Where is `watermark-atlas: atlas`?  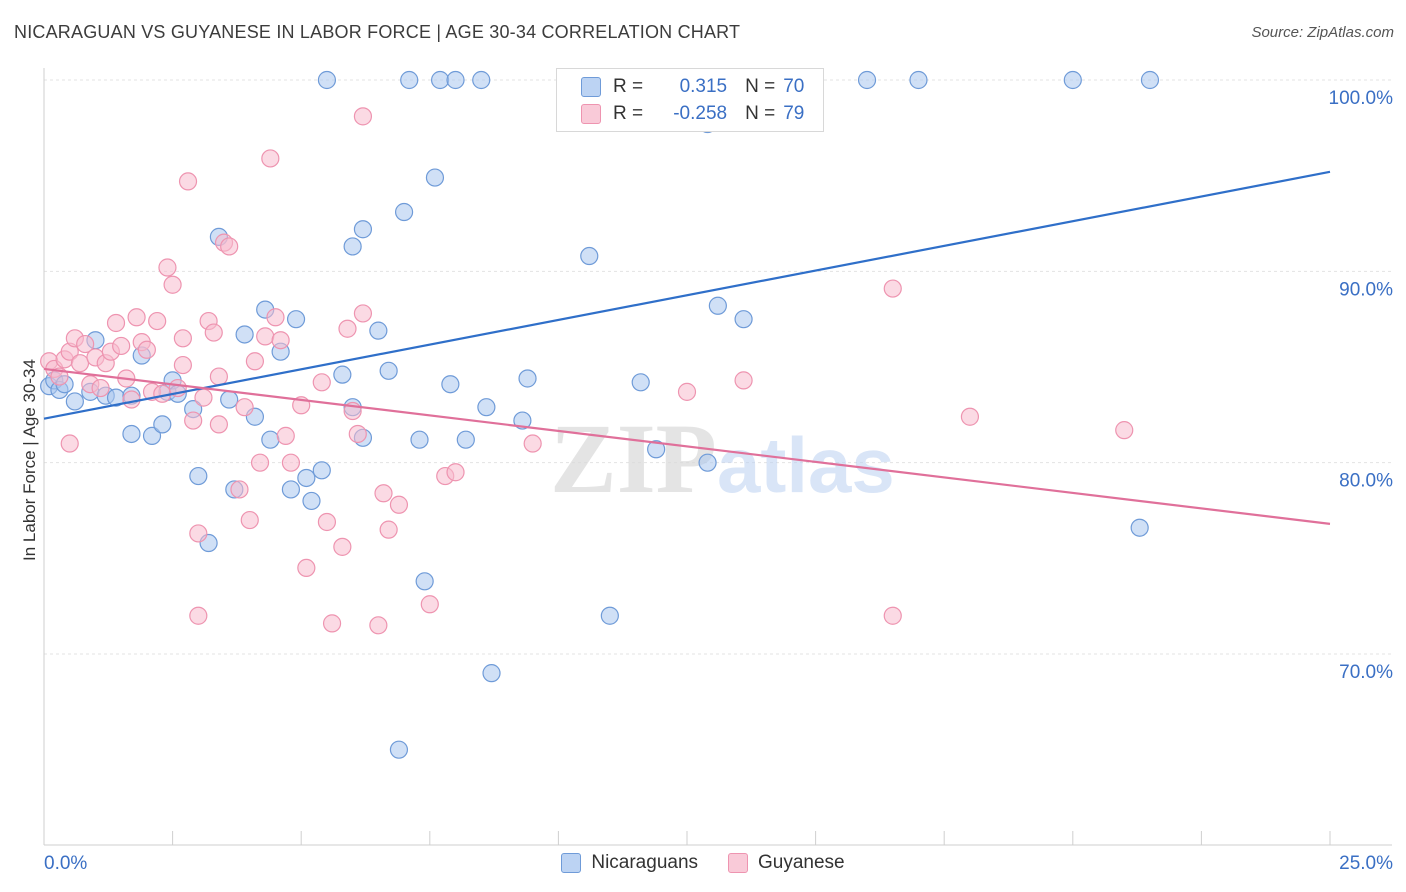
watermark-atlas: atlas is located at coordinates (806, 465).